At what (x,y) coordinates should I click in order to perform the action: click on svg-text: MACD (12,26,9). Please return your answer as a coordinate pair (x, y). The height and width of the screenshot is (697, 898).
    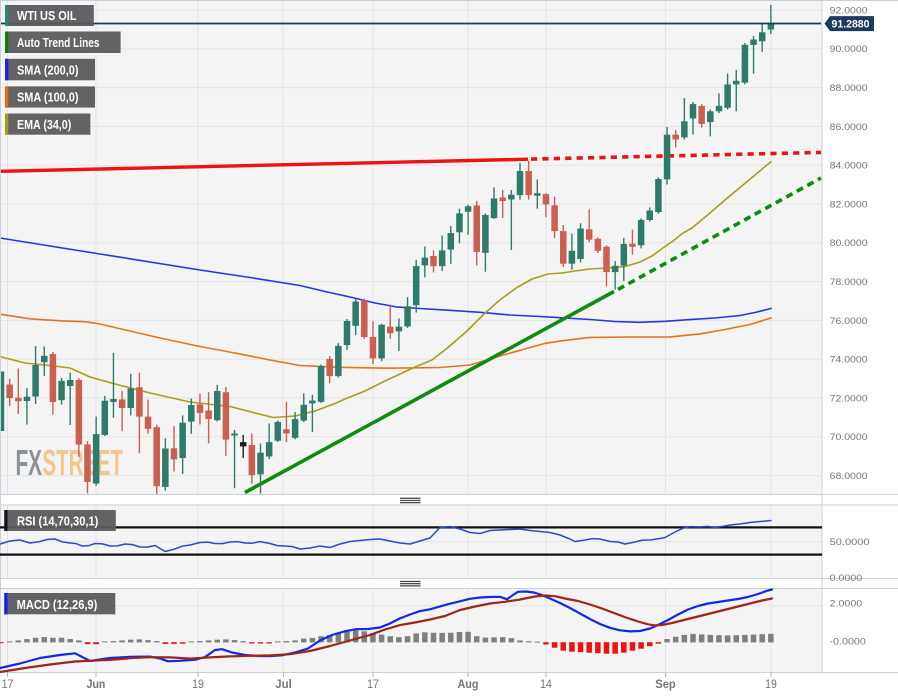
    Looking at the image, I should click on (57, 604).